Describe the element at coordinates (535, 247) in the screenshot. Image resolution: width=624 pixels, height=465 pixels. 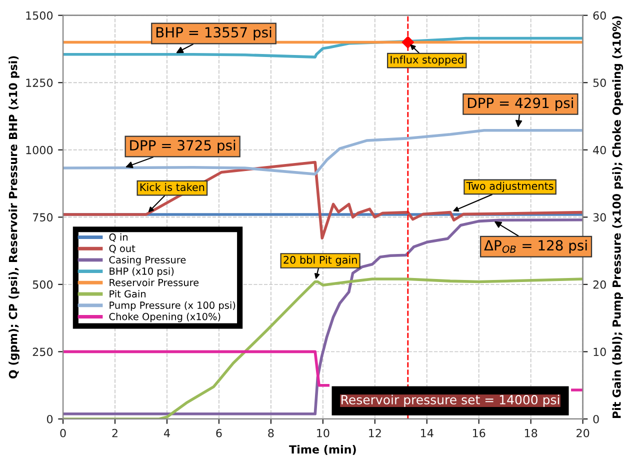
I see `annotation: ΔP$_{OB}$ = 128 psi` at that location.